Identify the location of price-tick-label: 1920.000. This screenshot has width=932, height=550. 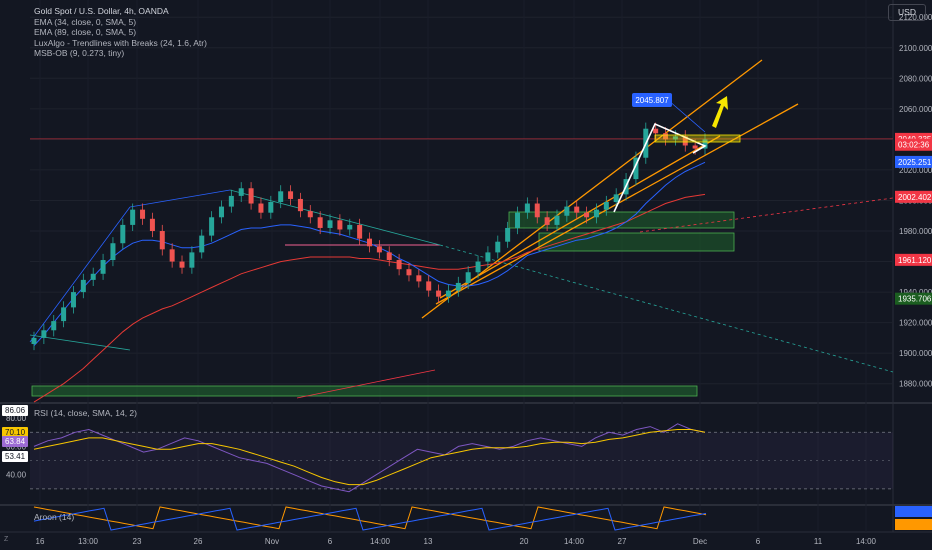
(915, 323).